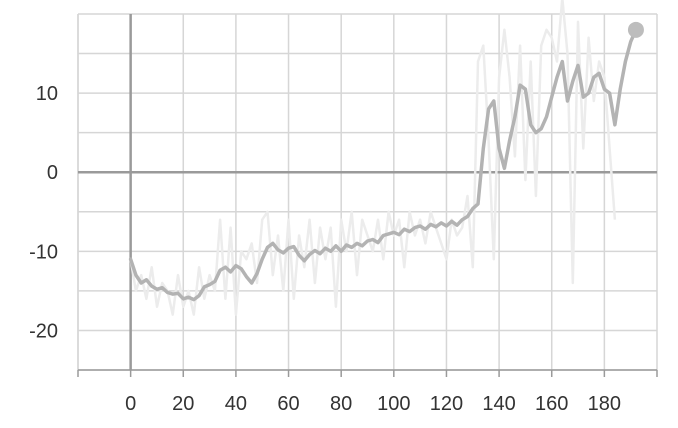  What do you see at coordinates (183, 404) in the screenshot?
I see `x-tick-label: 20` at bounding box center [183, 404].